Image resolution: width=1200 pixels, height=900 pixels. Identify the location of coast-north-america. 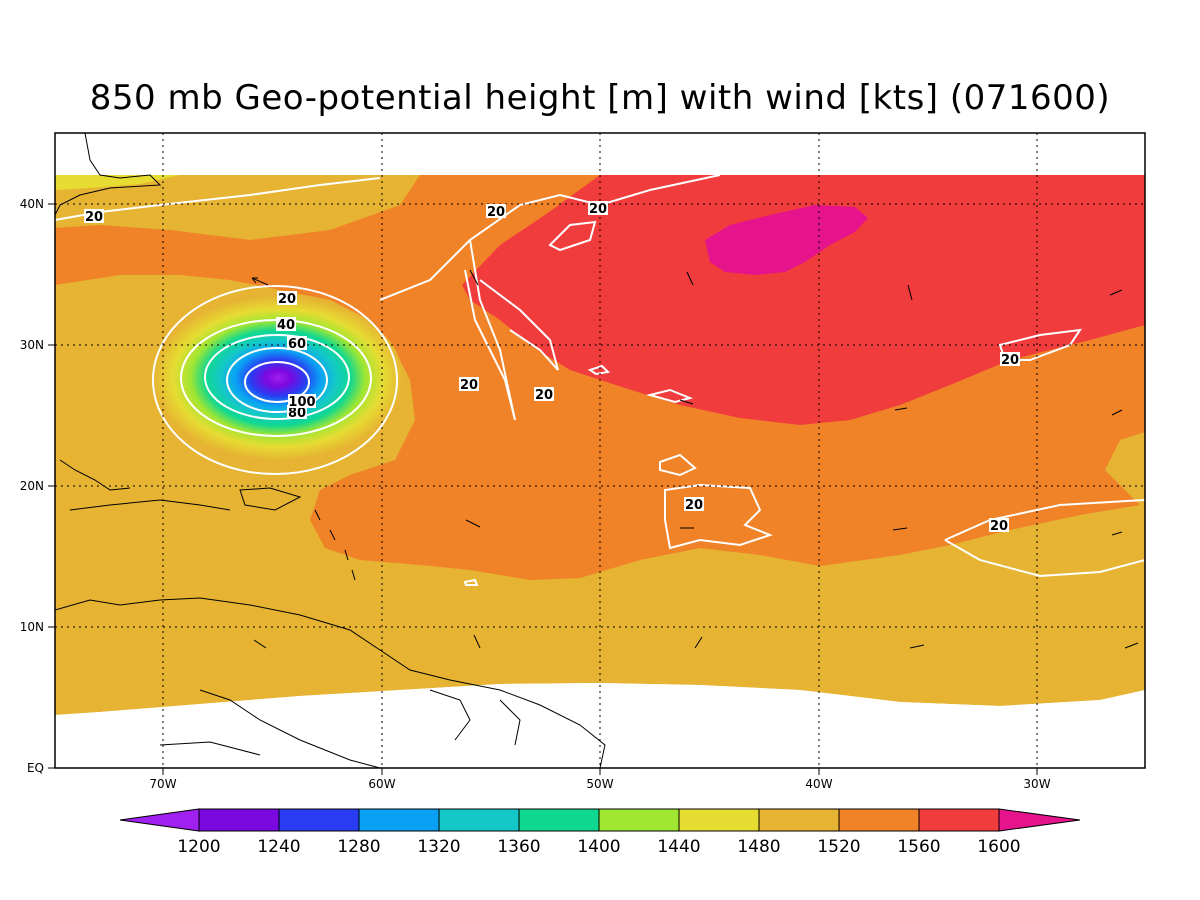
(108, 174).